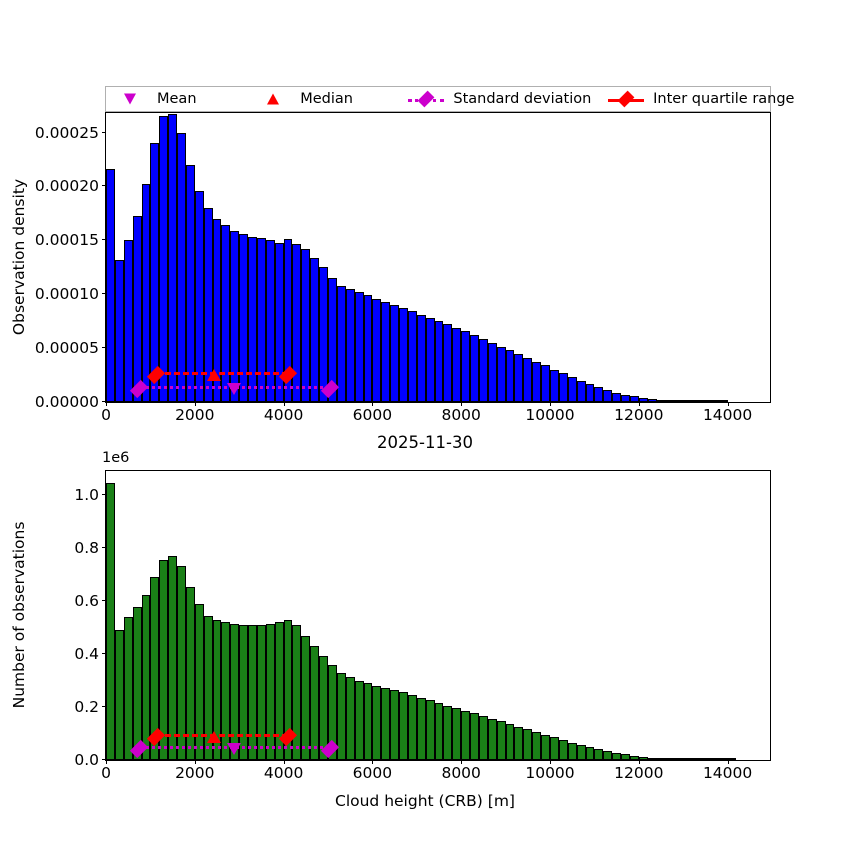 The width and height of the screenshot is (850, 850). What do you see at coordinates (426, 99) in the screenshot?
I see `range-endpoint-marker-icon` at bounding box center [426, 99].